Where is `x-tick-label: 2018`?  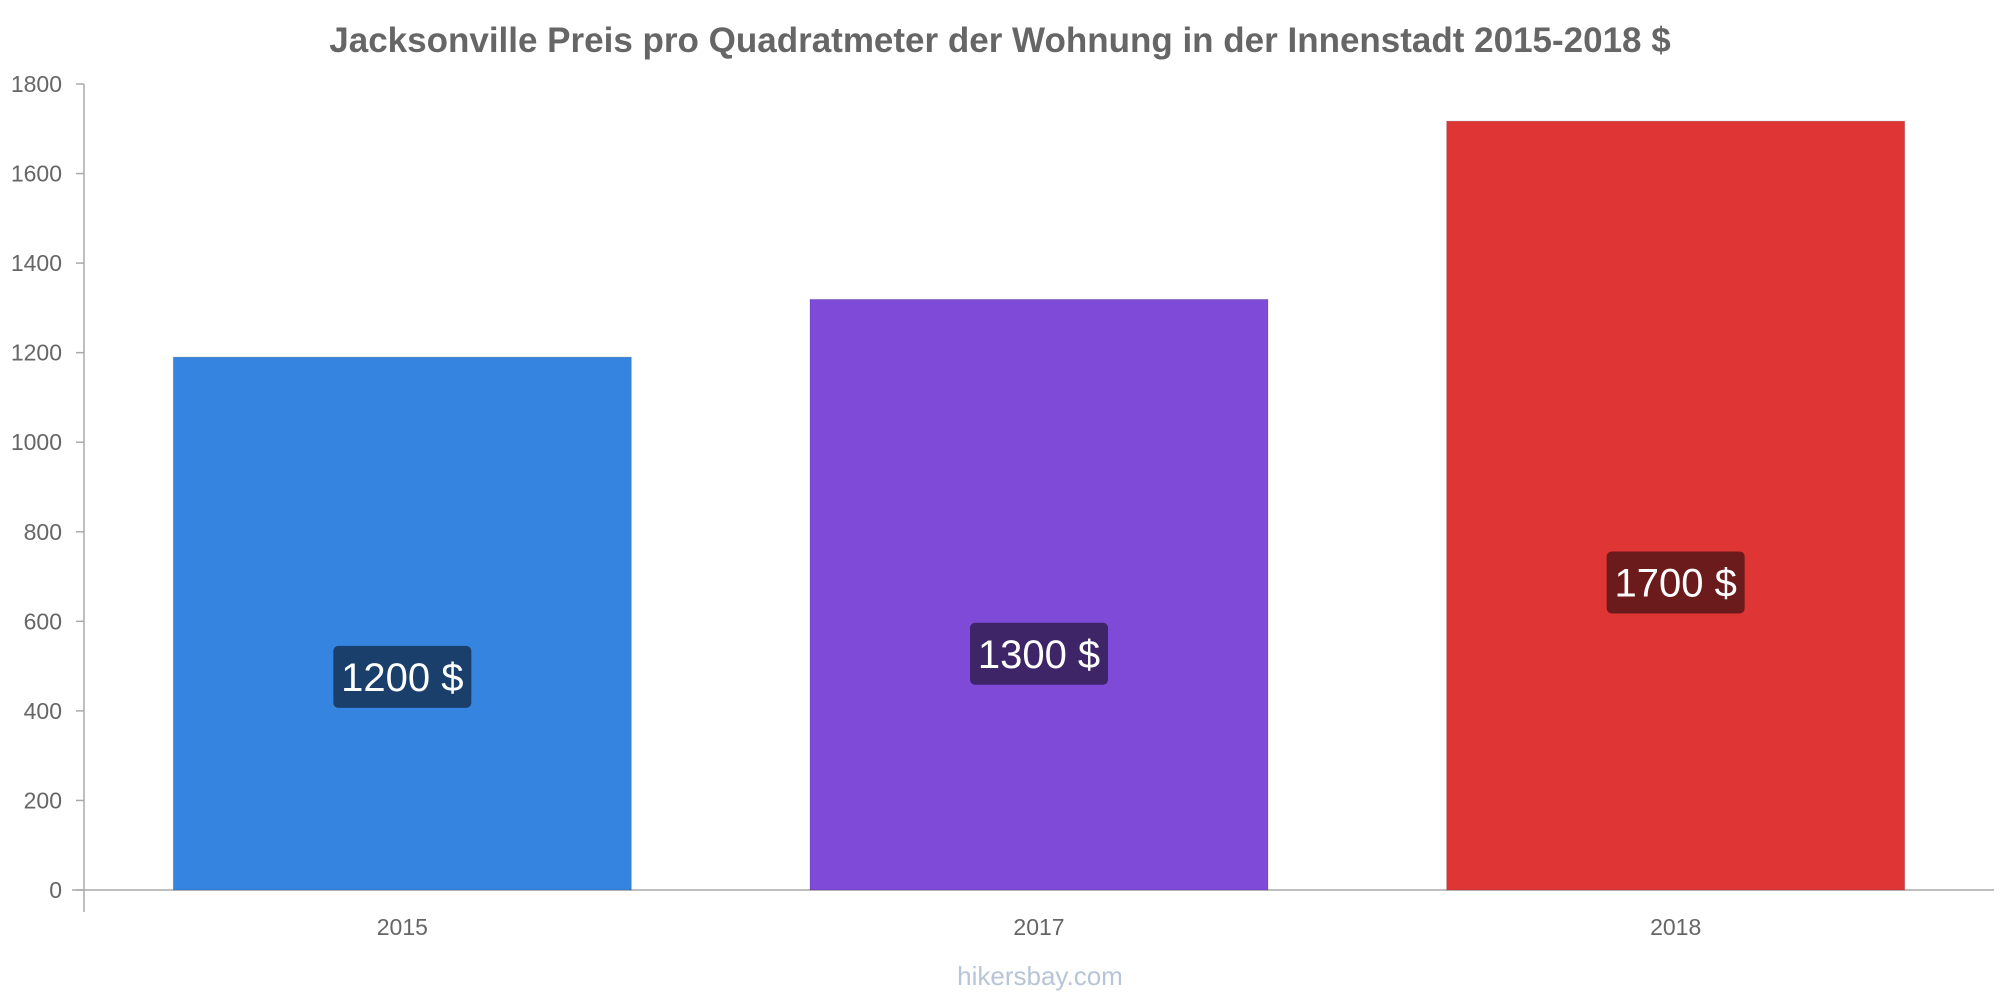
x-tick-label: 2018 is located at coordinates (1675, 927).